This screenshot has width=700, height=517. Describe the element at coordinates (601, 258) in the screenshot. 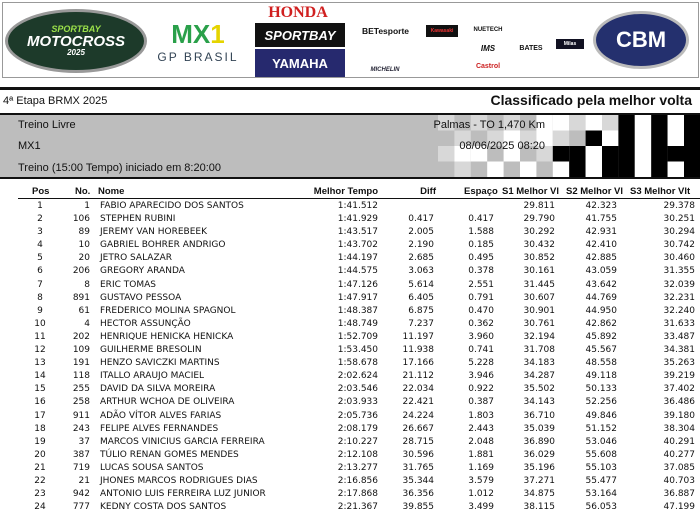

I see `s2-best: 42.885` at that location.